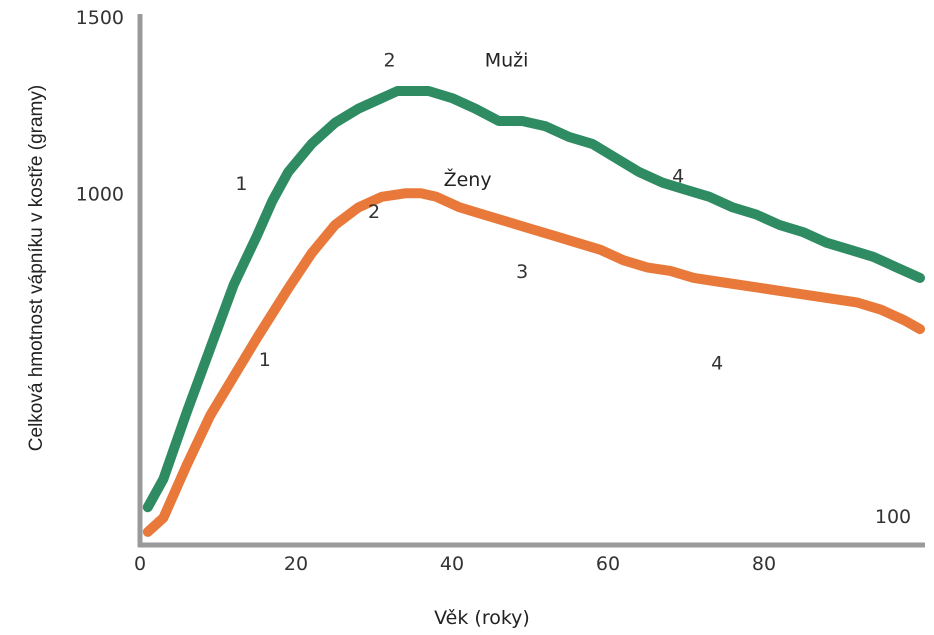 The width and height of the screenshot is (934, 635). I want to click on x-tick-label: 0, so click(140, 564).